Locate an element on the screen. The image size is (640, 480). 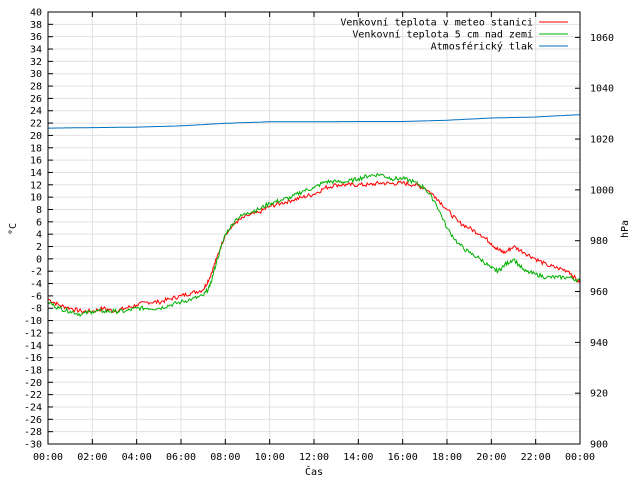
x-tick-label: 10:00 is located at coordinates (270, 457).